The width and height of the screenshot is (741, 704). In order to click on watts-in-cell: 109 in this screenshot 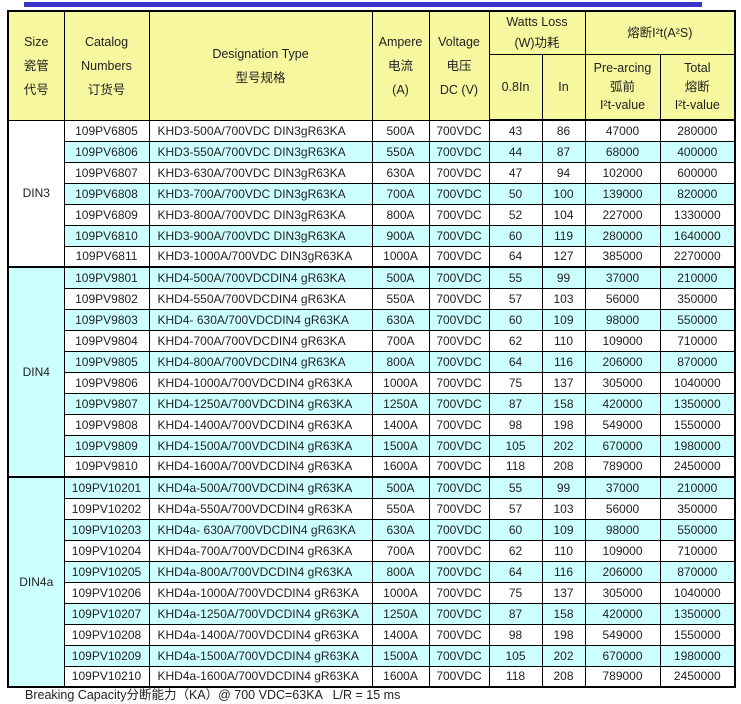, I will do `click(563, 529)`.